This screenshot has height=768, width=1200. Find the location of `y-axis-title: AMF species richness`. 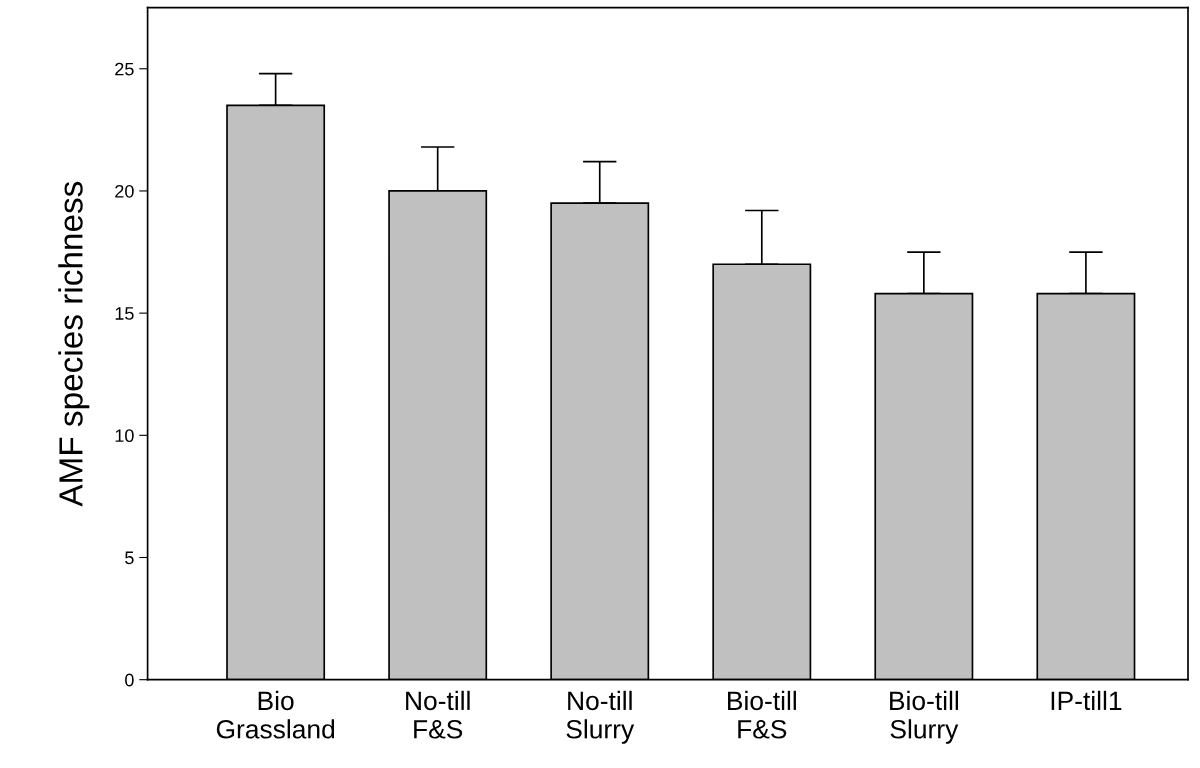

y-axis-title: AMF species richness is located at coordinates (74, 344).